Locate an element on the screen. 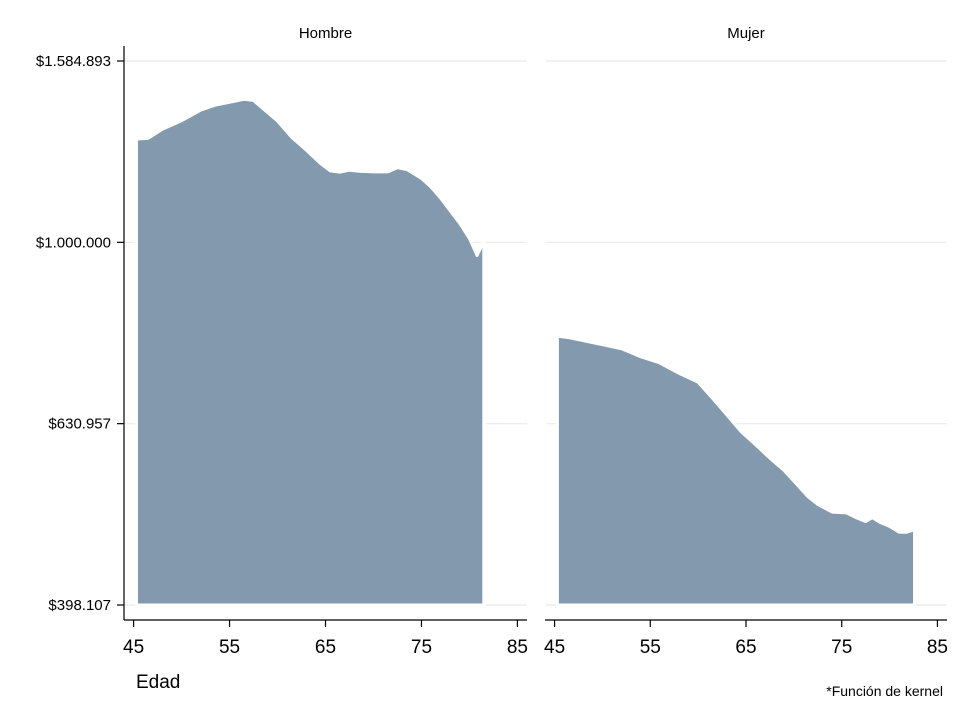 The height and width of the screenshot is (712, 974). y-tick-label-0: $398.107 is located at coordinates (79, 605).